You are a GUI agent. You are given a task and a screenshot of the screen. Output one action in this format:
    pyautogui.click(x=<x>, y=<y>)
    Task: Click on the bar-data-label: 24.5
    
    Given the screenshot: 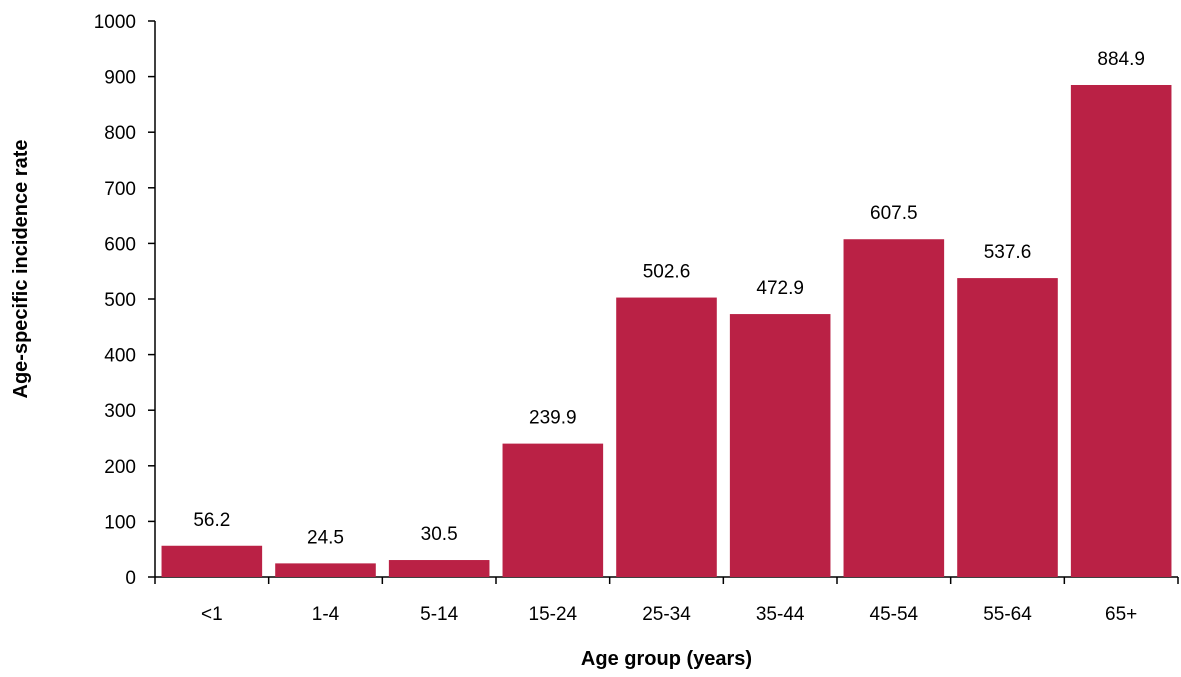 What is the action you would take?
    pyautogui.click(x=325, y=537)
    